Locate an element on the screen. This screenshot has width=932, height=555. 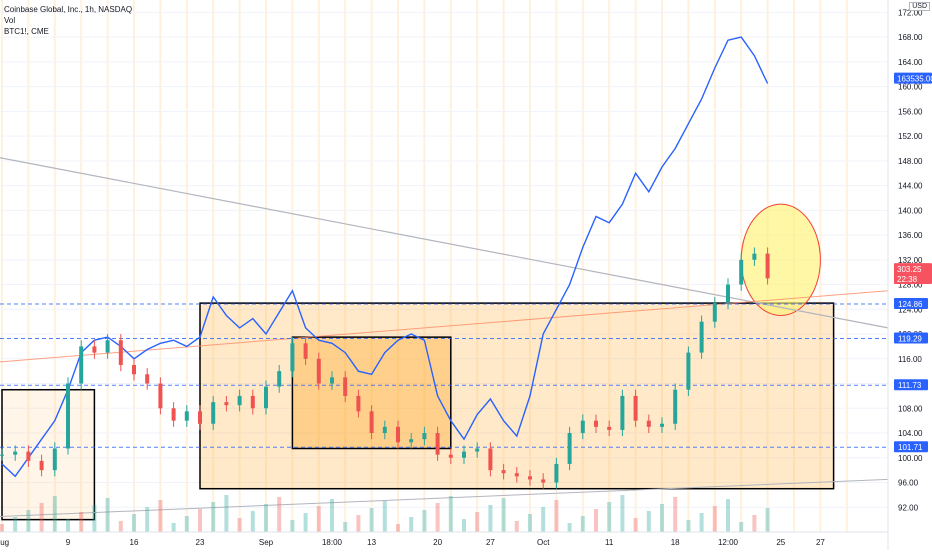
price-level-label: 124.86 is located at coordinates (910, 304).